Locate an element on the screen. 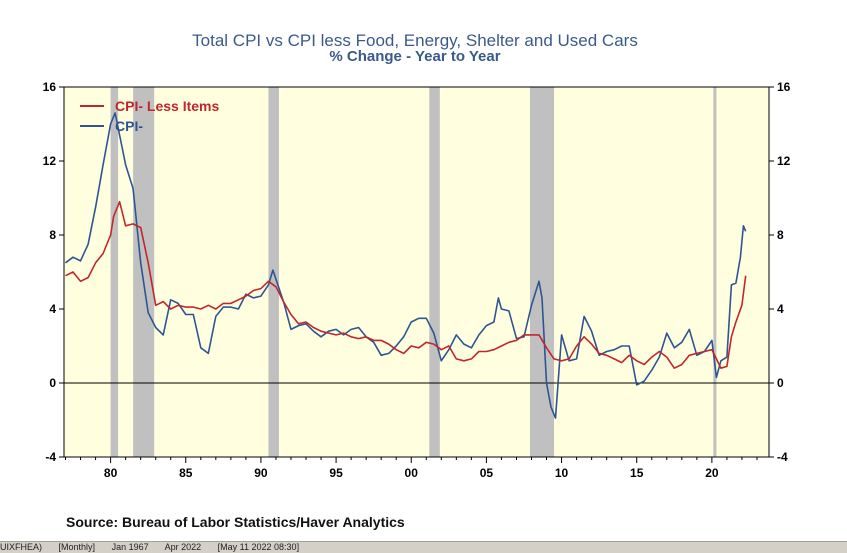 The image size is (847, 553). footer-timestamp: [May 11 2022 08:30] is located at coordinates (258, 547).